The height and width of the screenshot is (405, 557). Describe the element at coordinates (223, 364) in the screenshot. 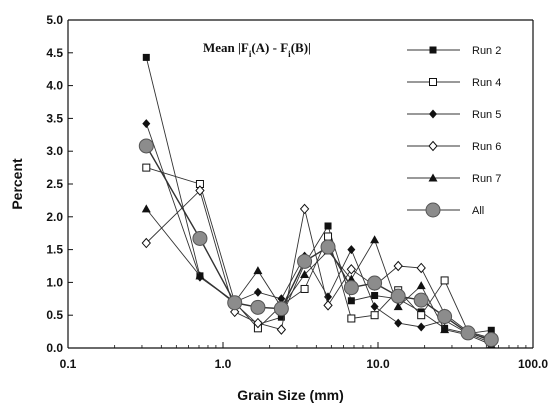

I see `x-tick-label: 1.0` at that location.